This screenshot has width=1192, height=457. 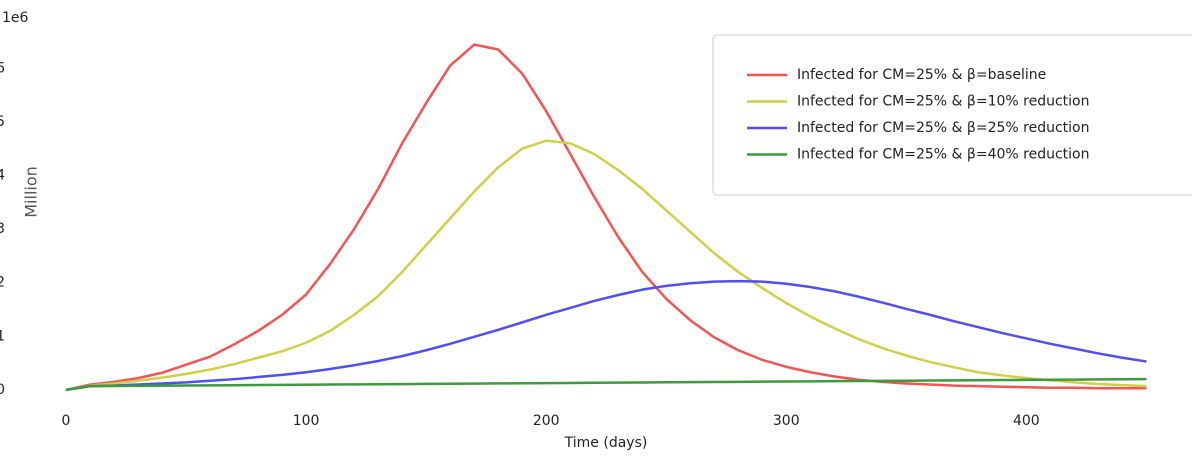 I want to click on x-axis-label: Time (days), so click(x=606, y=443).